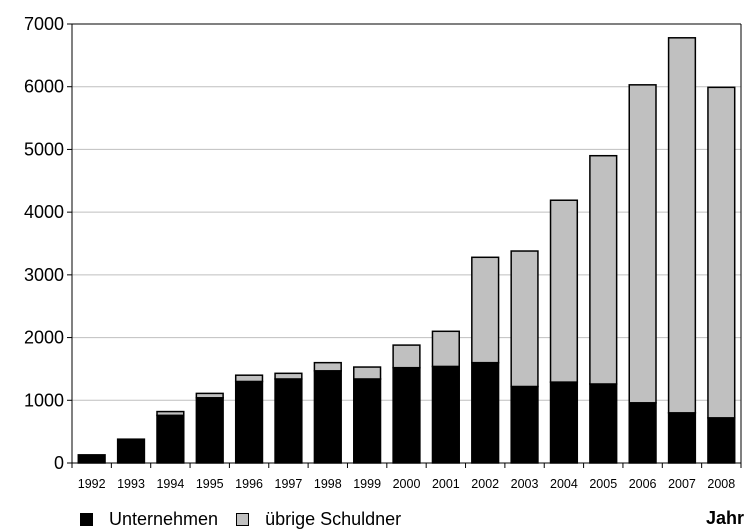  I want to click on legend-item-unternehmen: Unternehmen, so click(149, 519).